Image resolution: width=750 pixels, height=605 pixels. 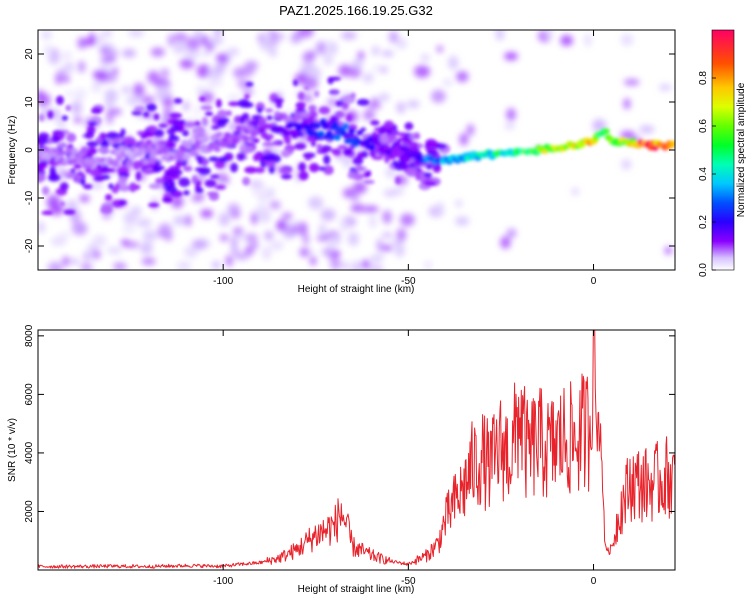 What do you see at coordinates (703, 174) in the screenshot?
I see `colorbar-tick-label: 0.4` at bounding box center [703, 174].